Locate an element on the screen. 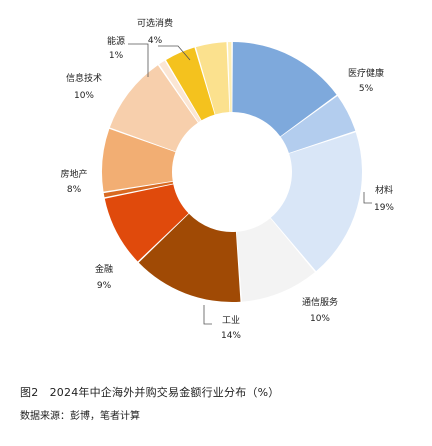  slice-label: 工业 is located at coordinates (231, 320).